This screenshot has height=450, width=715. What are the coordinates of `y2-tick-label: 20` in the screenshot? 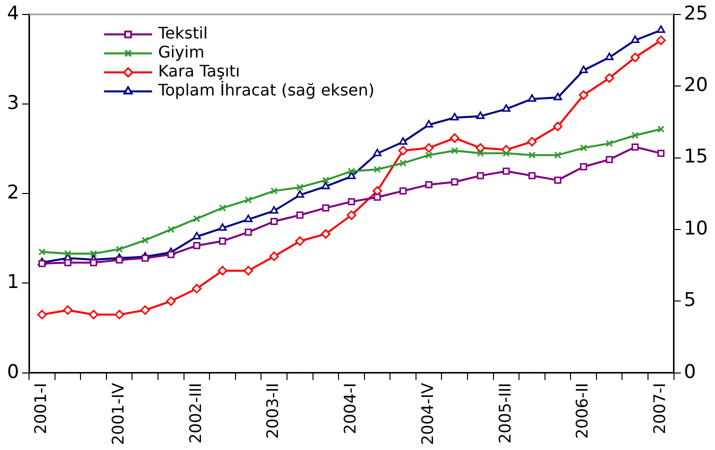 It's located at (696, 85).